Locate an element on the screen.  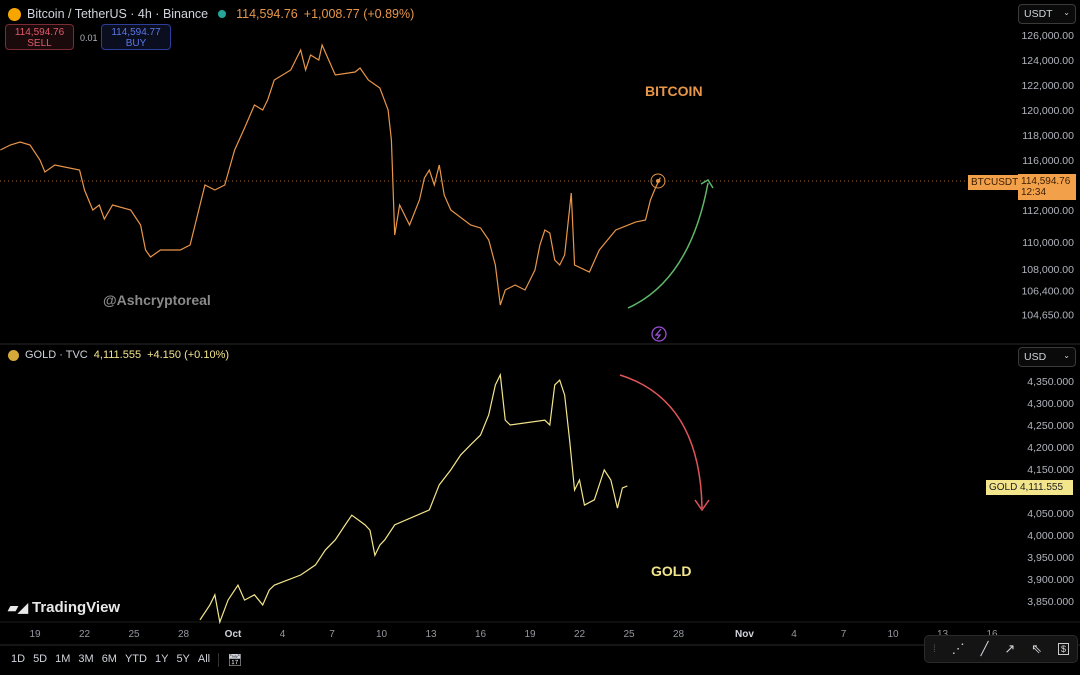
gold-price-series is located at coordinates (413, 498).